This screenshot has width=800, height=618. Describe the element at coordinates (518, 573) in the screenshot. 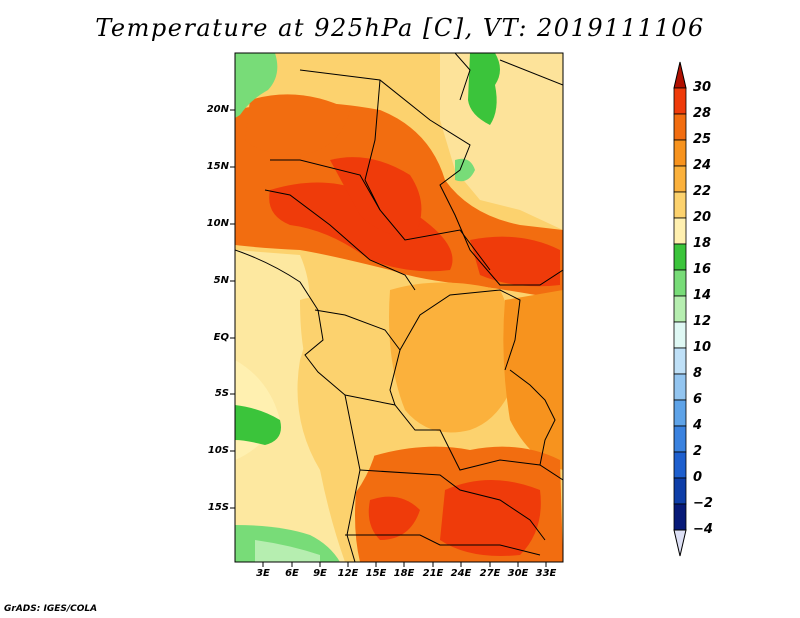

I see `lon-label: 30E` at that location.